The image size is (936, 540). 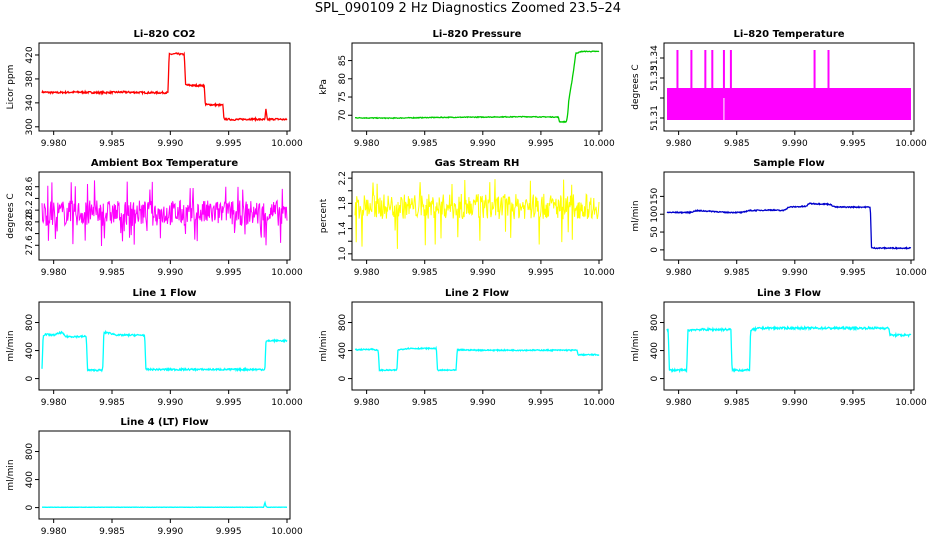 What do you see at coordinates (343, 60) in the screenshot?
I see `y-tick-label: 85` at bounding box center [343, 60].